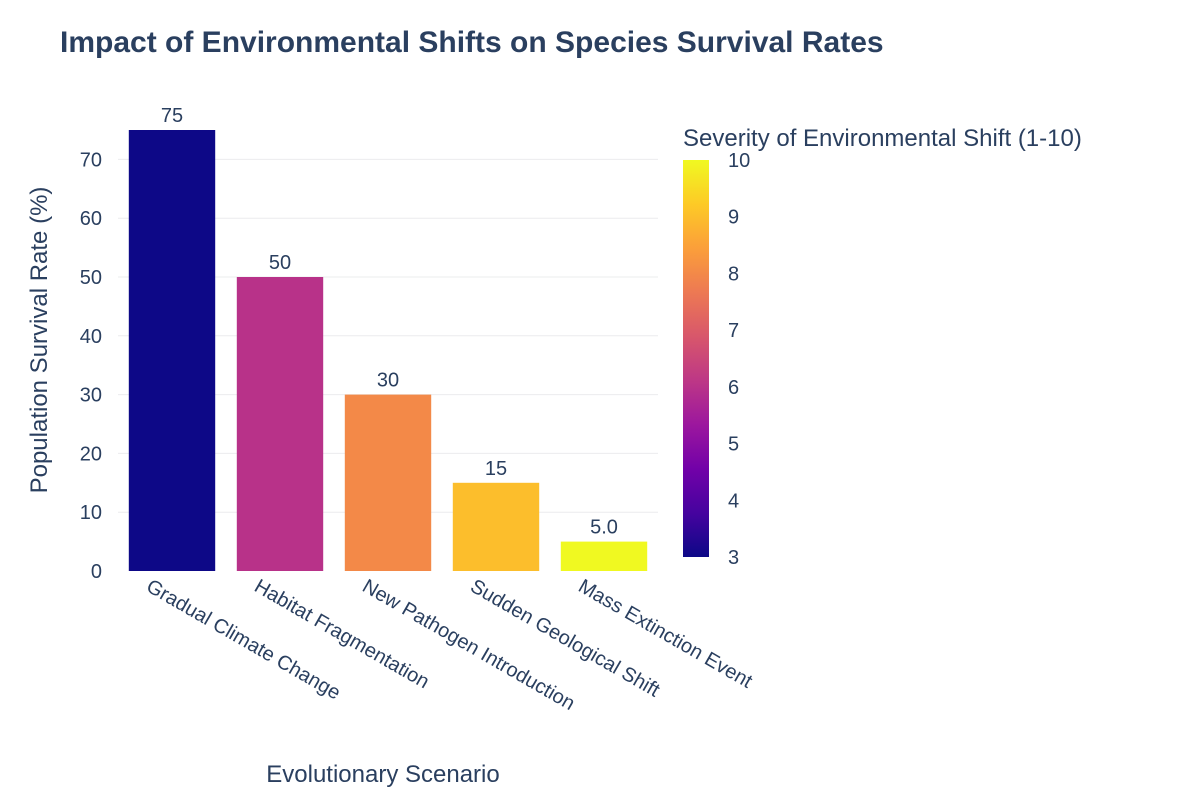  What do you see at coordinates (342, 634) in the screenshot?
I see `x-tick-label: Habitat Fragmentation` at bounding box center [342, 634].